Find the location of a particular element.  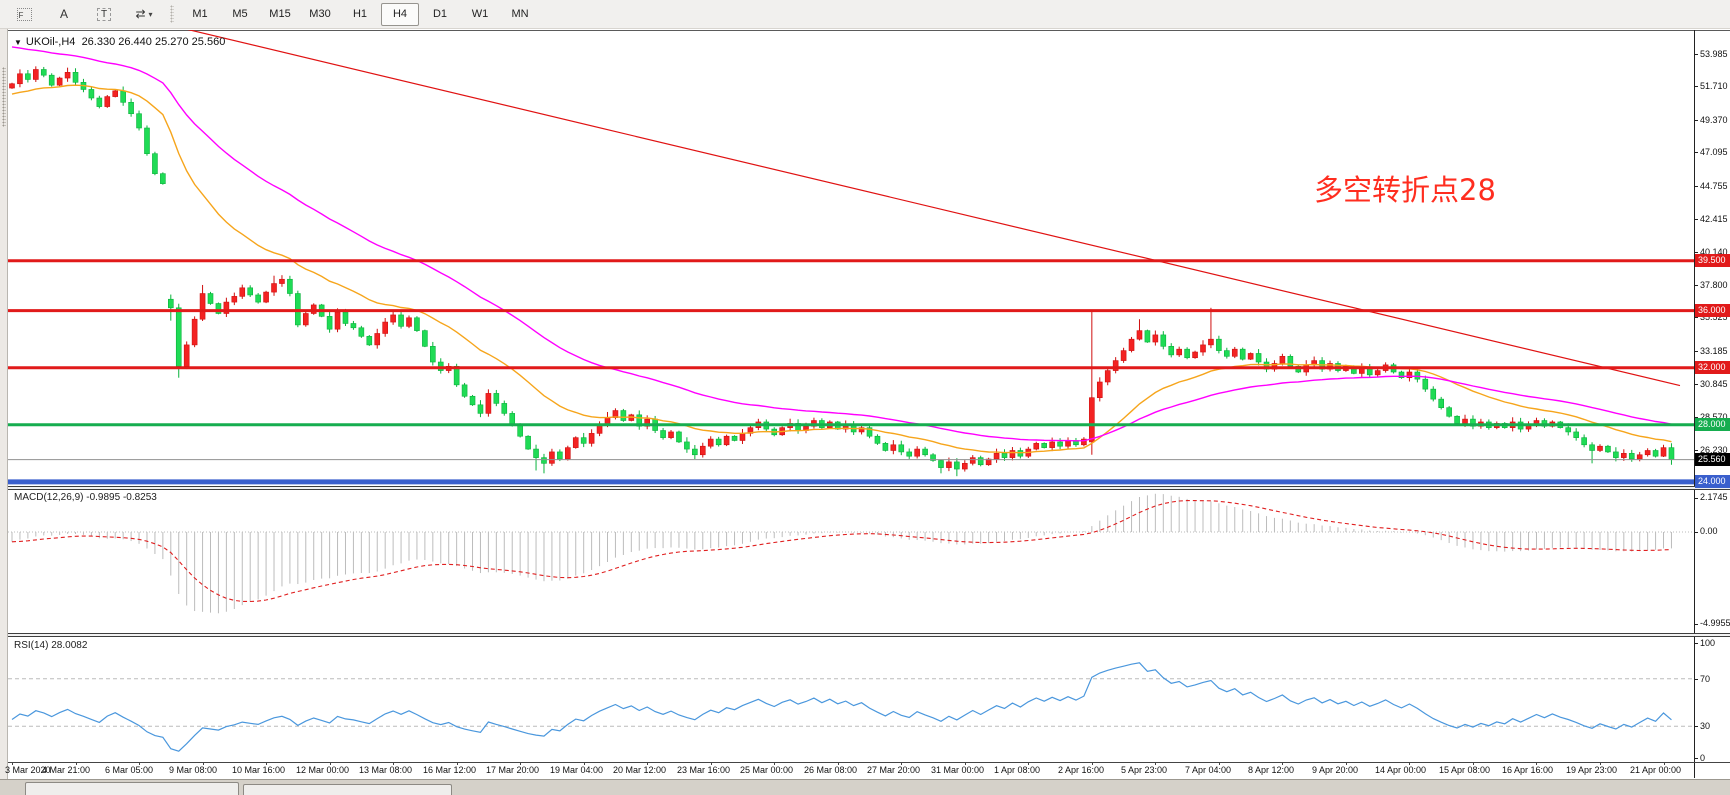

date-tick-label: 27 Mar 20:00 is located at coordinates (894, 770).